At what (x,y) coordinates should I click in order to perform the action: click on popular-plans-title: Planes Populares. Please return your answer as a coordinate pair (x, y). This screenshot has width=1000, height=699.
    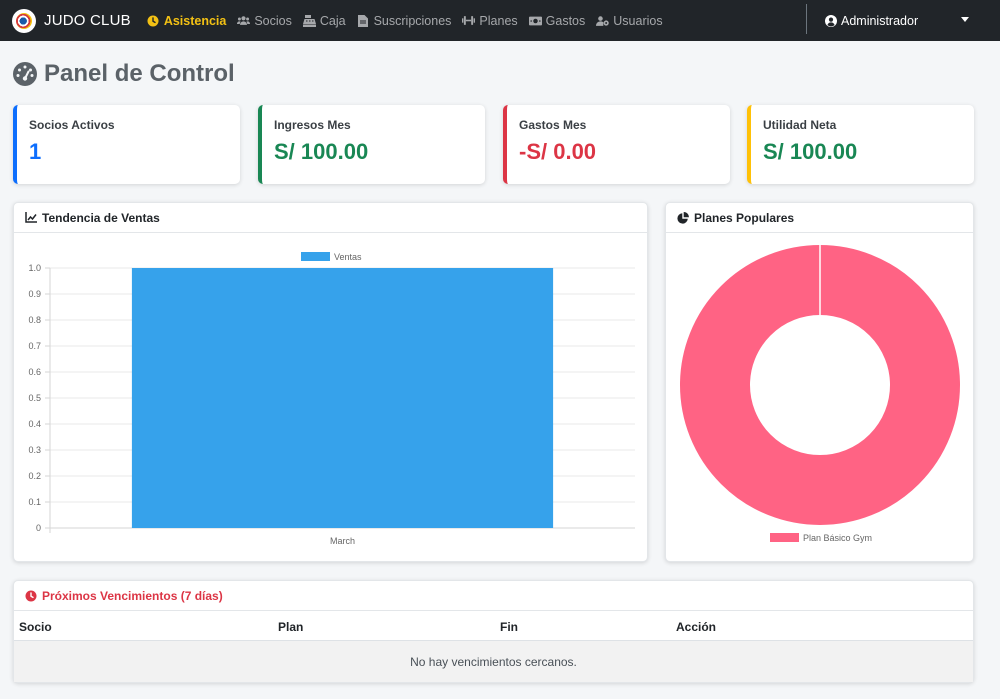
    Looking at the image, I should click on (744, 217).